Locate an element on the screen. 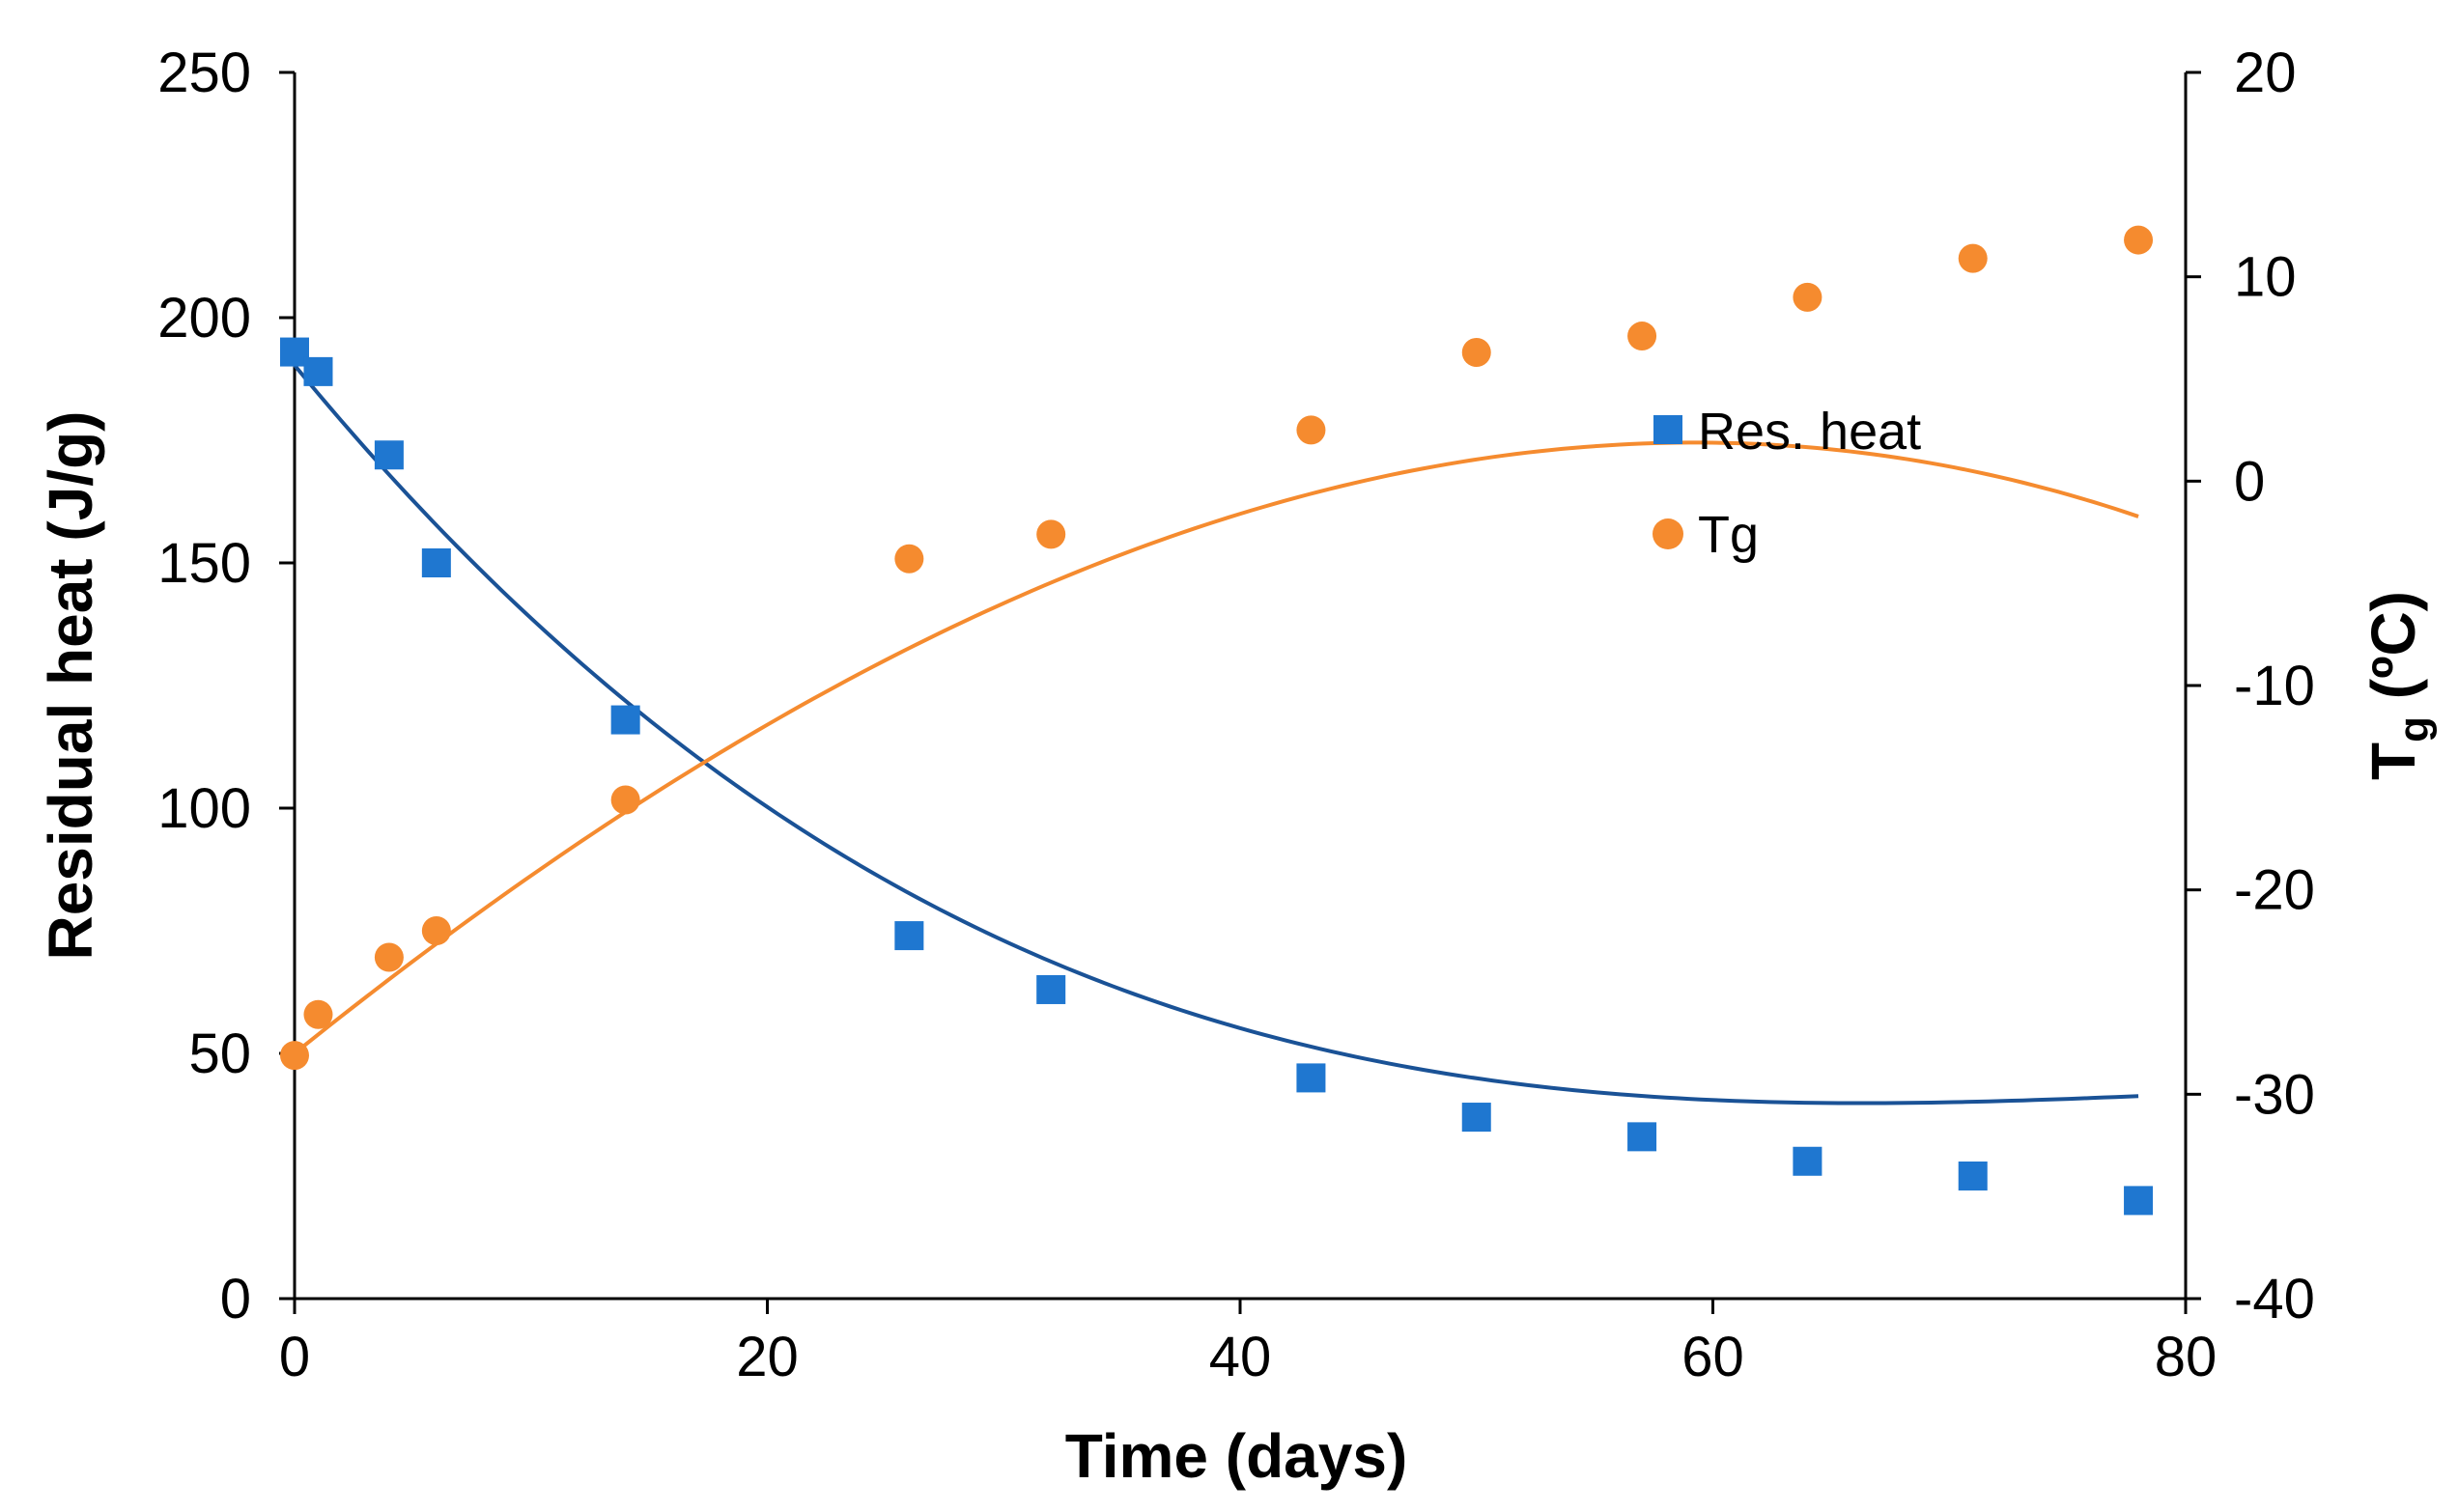 This screenshot has height=1512, width=2458. y2-ticks: -40 -30 -20 -10 0 10 20 is located at coordinates (2250, 686).